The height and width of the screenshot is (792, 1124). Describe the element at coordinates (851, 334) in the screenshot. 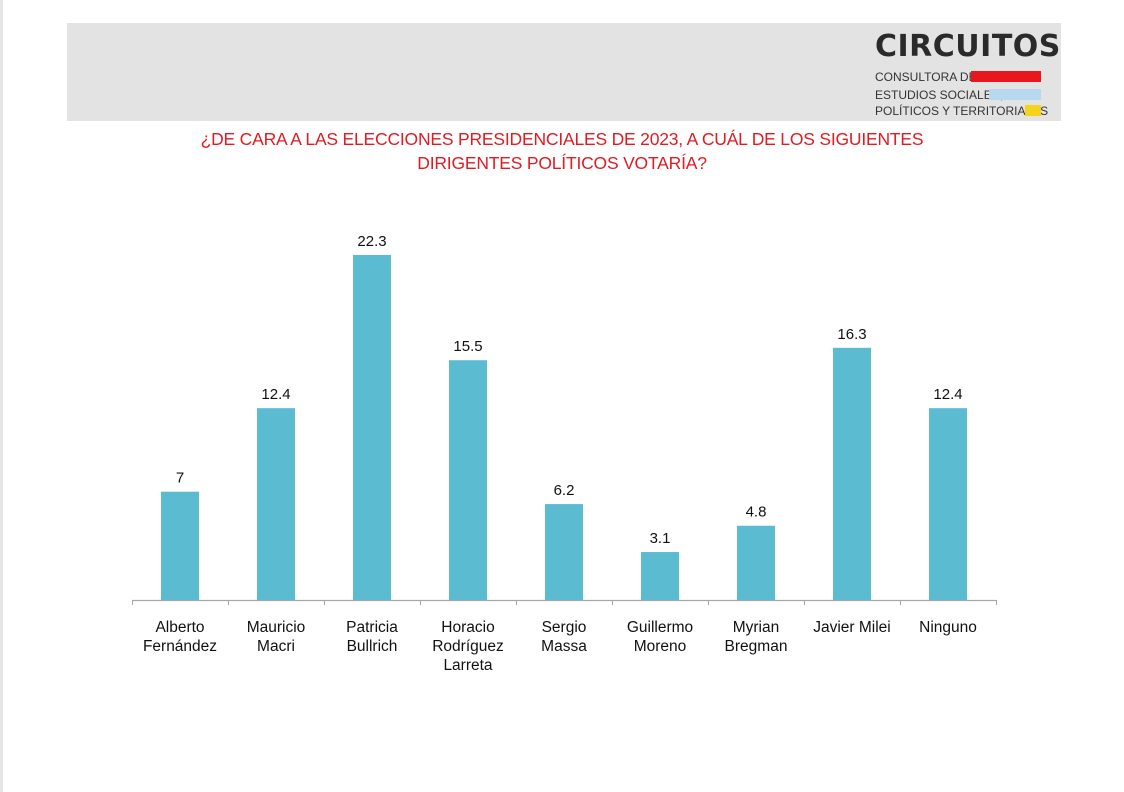

I see `data-label: 16.3` at that location.